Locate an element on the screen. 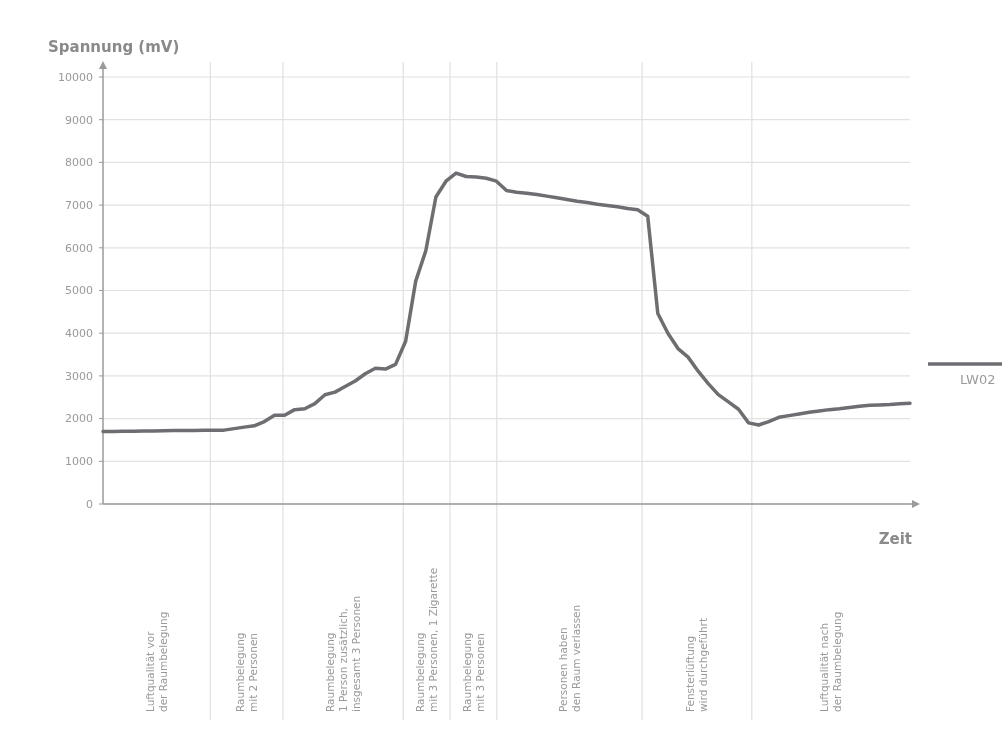  text: Raumbelegung 1 Person zusätzlich, insgesamt 3 Personen is located at coordinates (343, 653).